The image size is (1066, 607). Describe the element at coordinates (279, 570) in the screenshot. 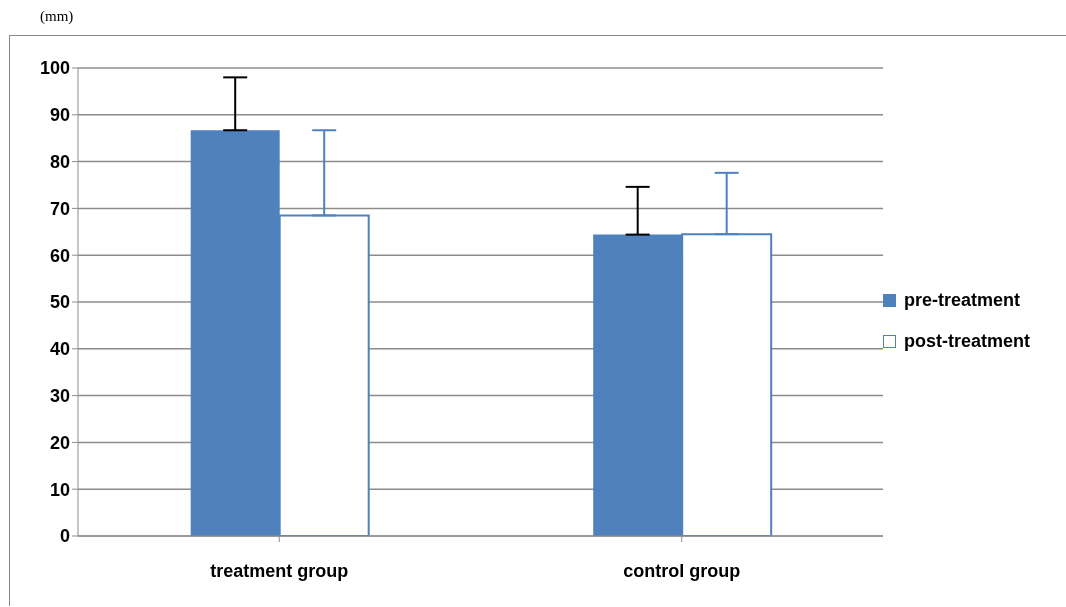

I see `x-tick-label: treatment group` at that location.